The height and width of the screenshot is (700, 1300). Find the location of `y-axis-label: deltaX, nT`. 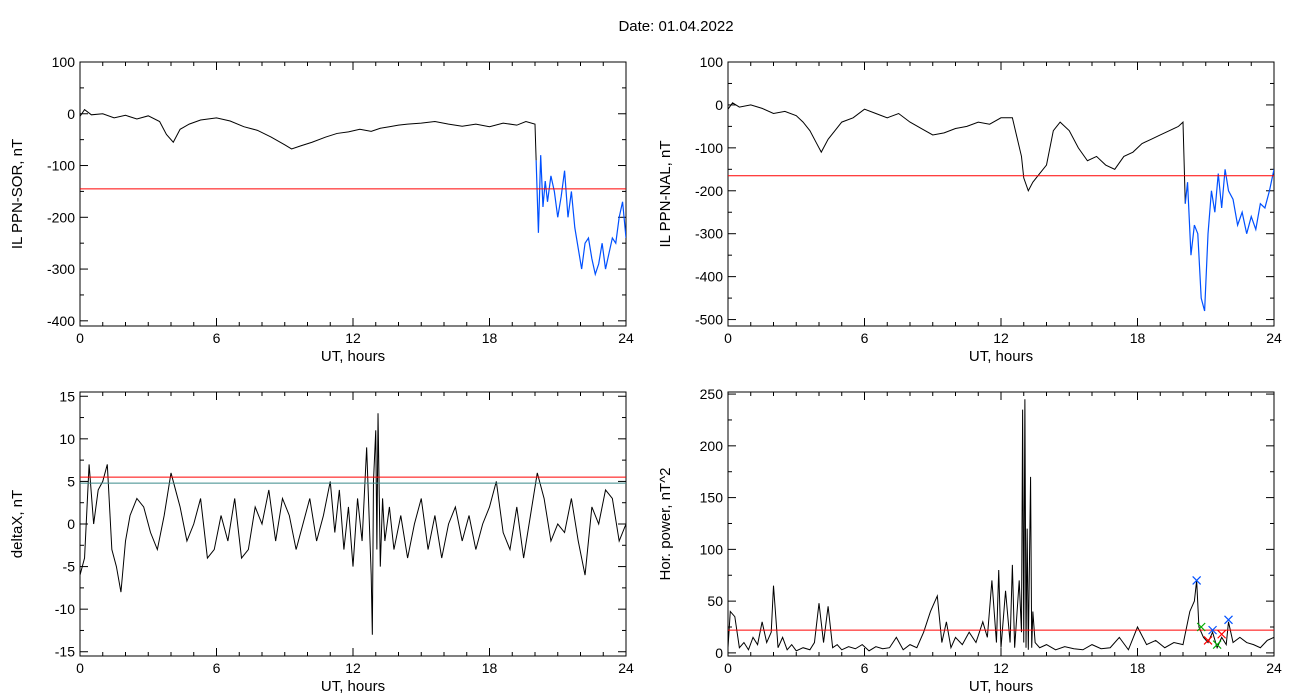

y-axis-label: deltaX, nT is located at coordinates (17, 524).